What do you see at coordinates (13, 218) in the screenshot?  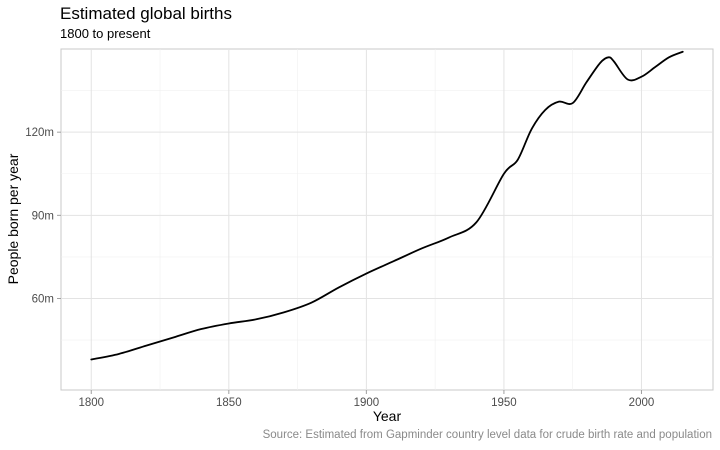 I see `y-axis-title: People born per year` at bounding box center [13, 218].